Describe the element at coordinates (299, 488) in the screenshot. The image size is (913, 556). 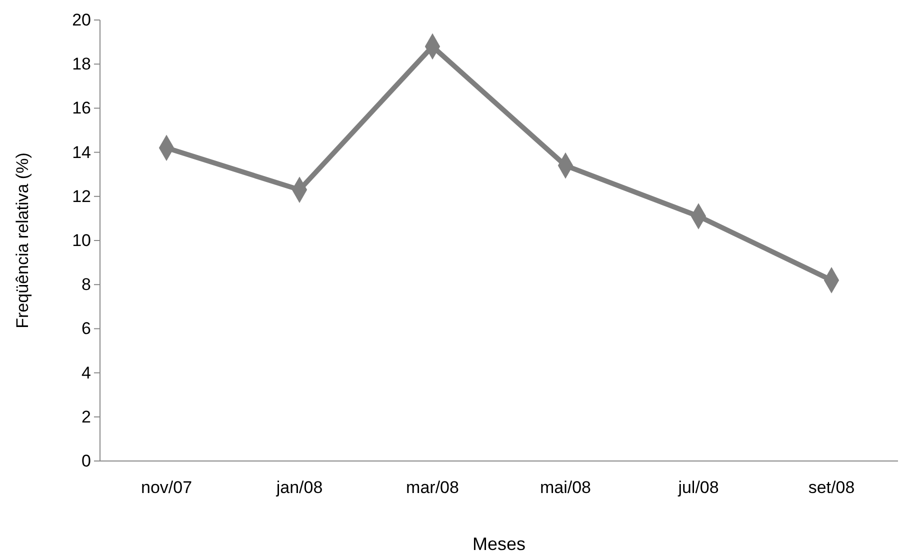
I see `x-tick-label: jan/08` at that location.